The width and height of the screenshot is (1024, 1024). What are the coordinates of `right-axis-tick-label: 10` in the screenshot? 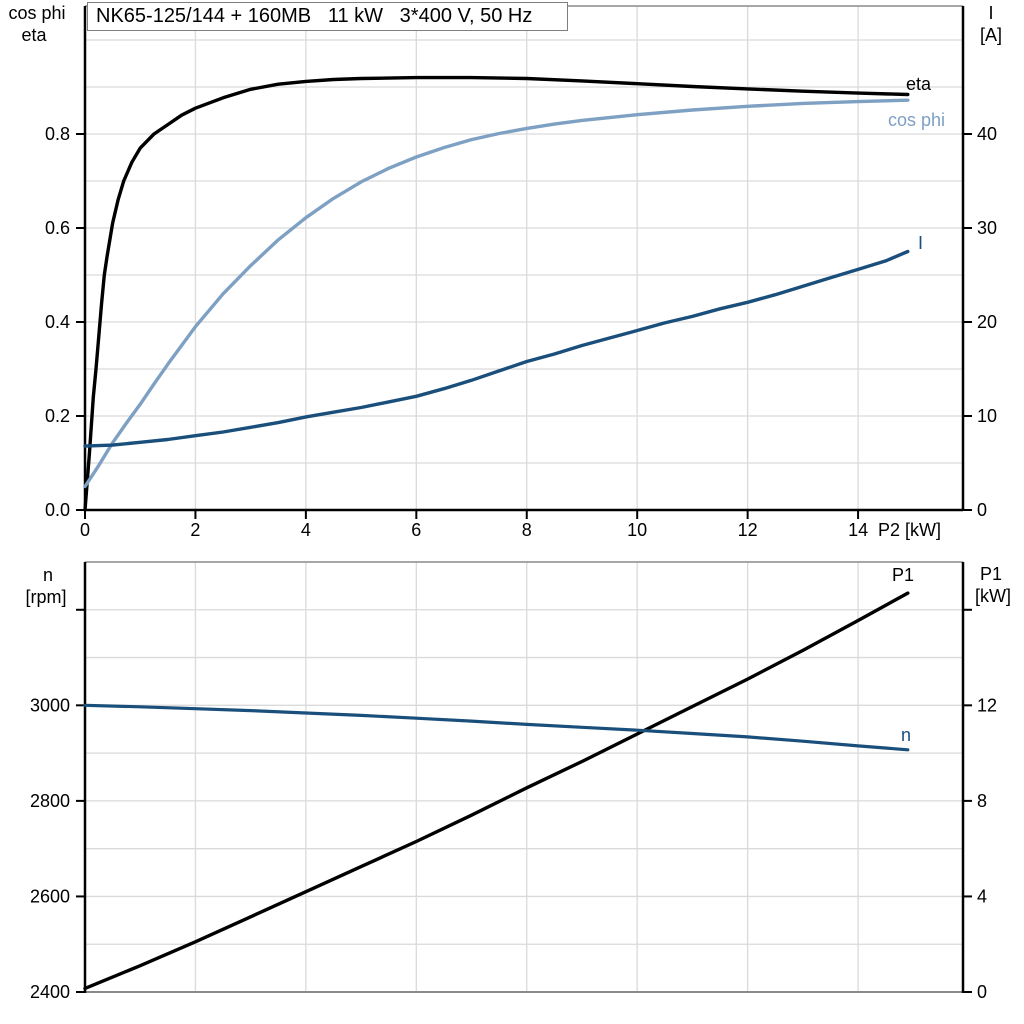 It's located at (987, 416).